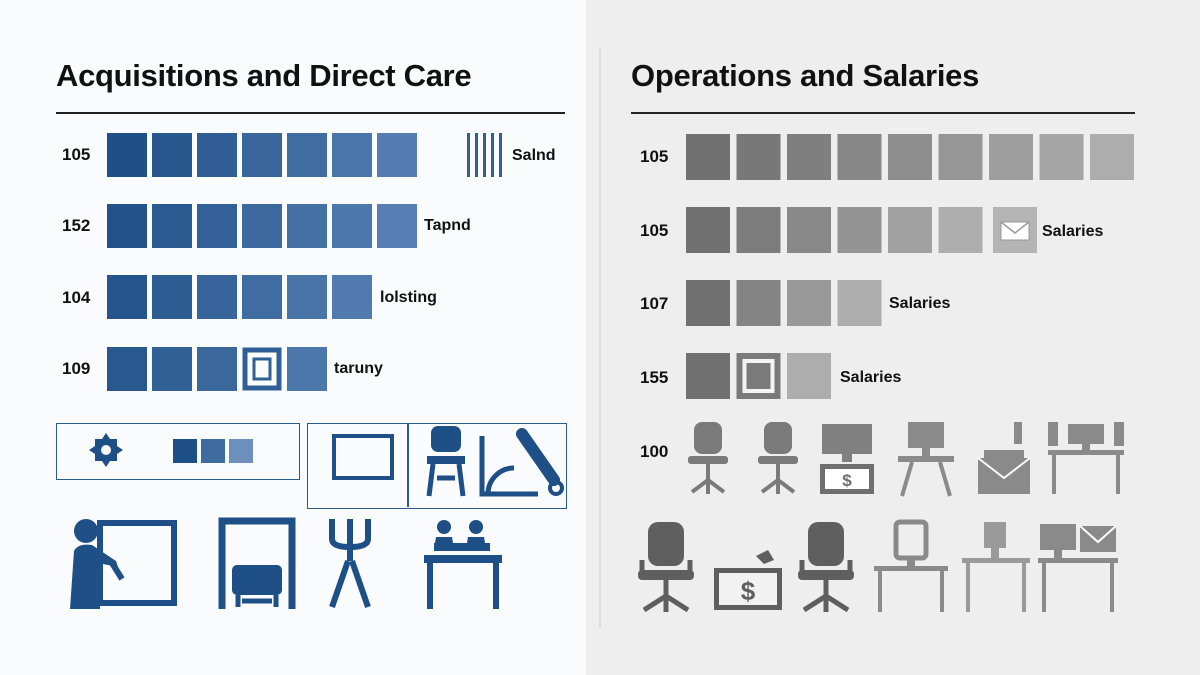 This screenshot has width=1200, height=675. I want to click on machine-frame-icon, so click(257, 563).